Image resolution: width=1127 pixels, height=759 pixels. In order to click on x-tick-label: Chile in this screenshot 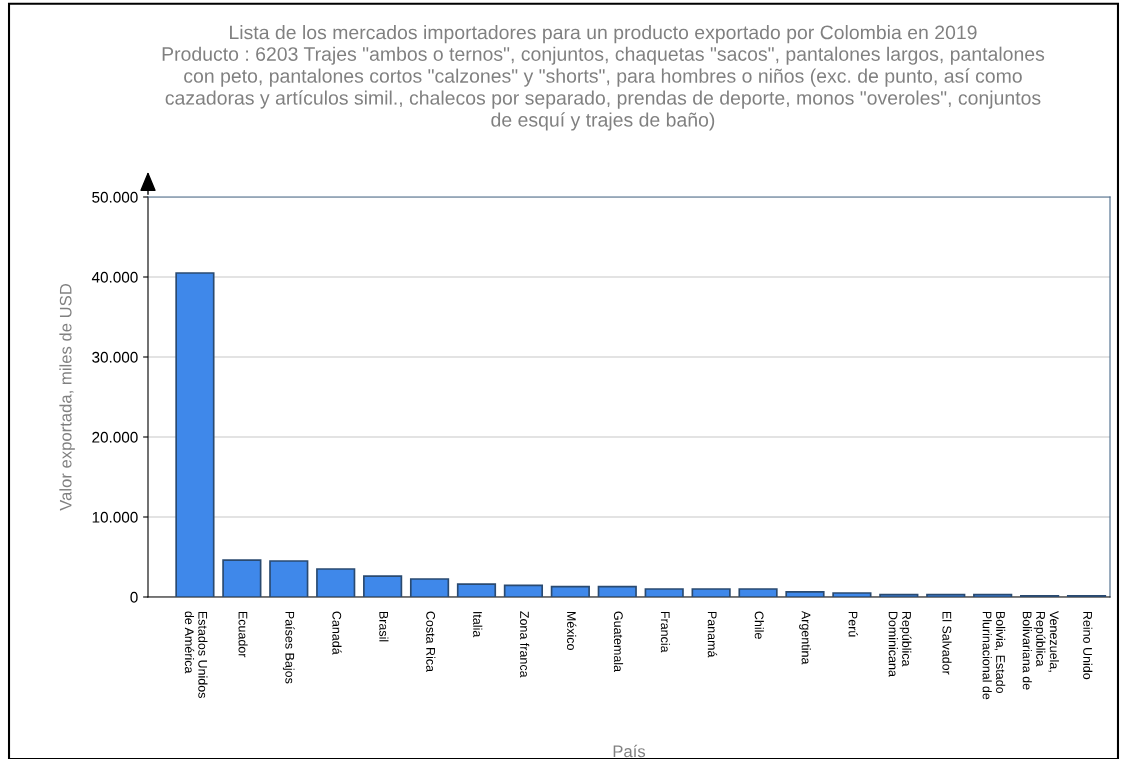, I will do `click(759, 625)`.